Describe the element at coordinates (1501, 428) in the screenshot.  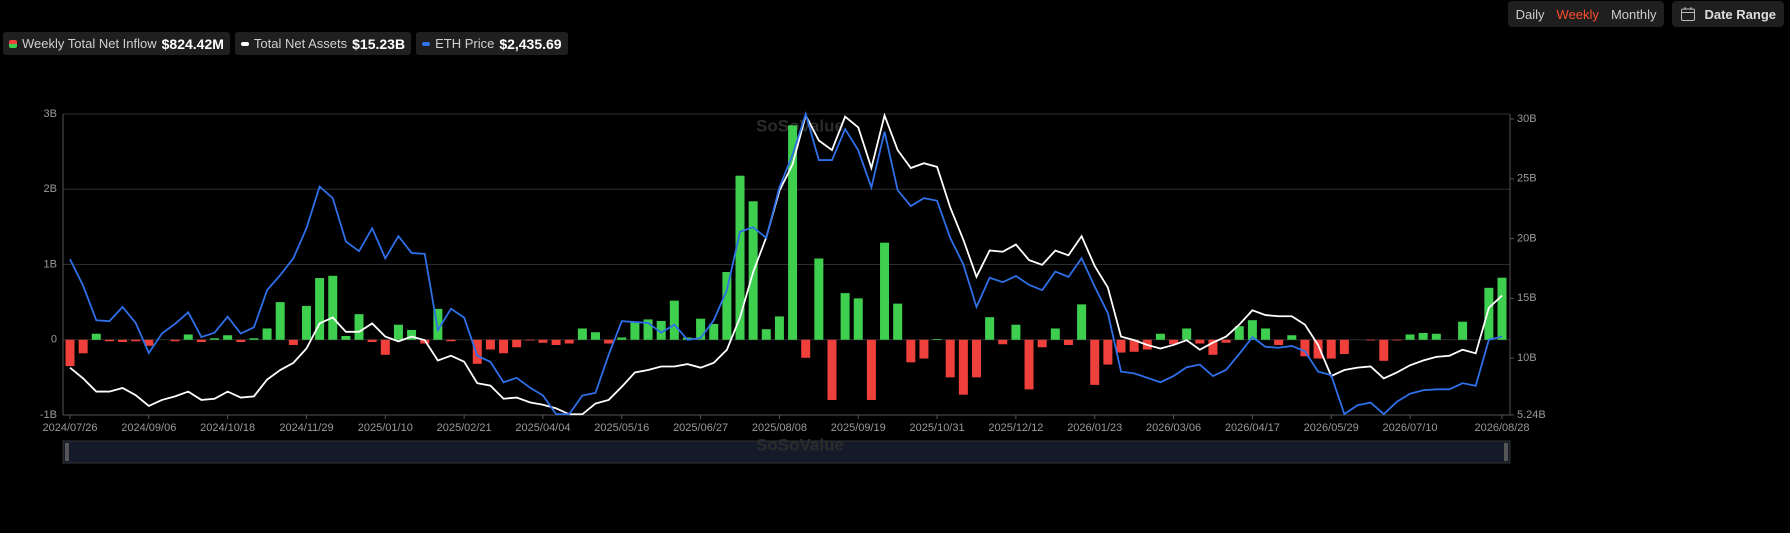
I see `x-tick-label: 2026/08/28` at that location.